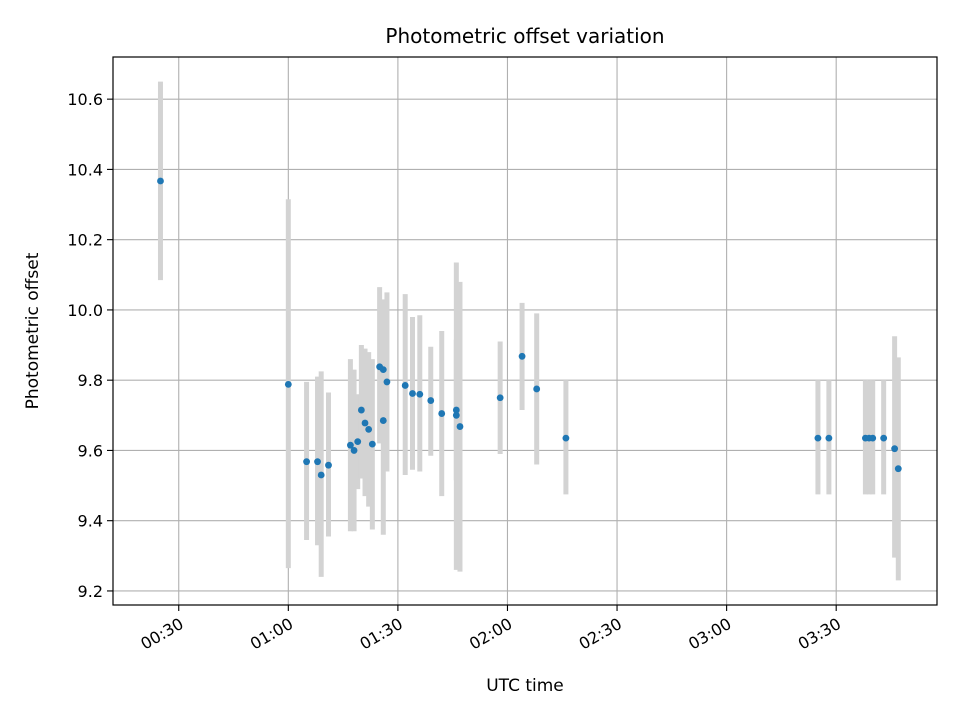  I want to click on y-tick-label: 10.2, so click(85, 240).